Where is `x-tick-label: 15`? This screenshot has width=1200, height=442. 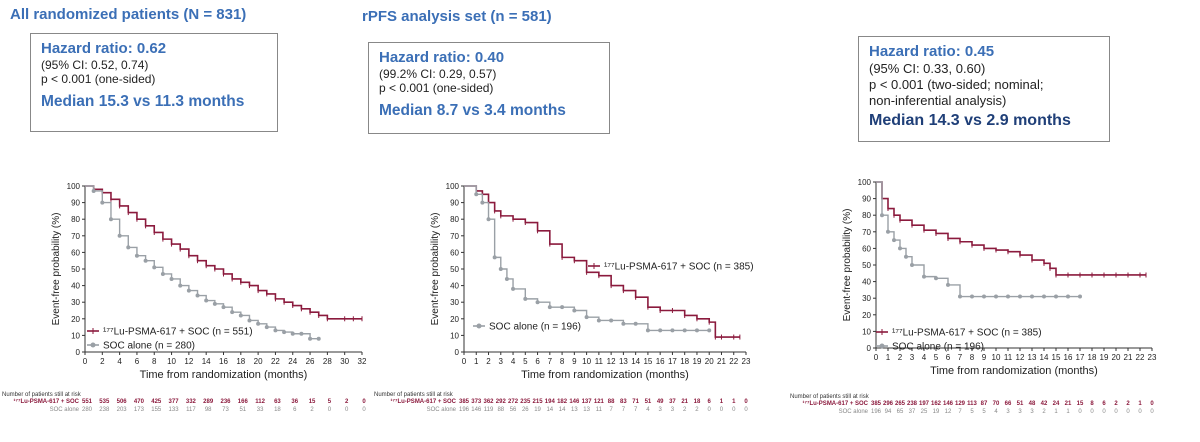 x-tick-label: 15 is located at coordinates (647, 361).